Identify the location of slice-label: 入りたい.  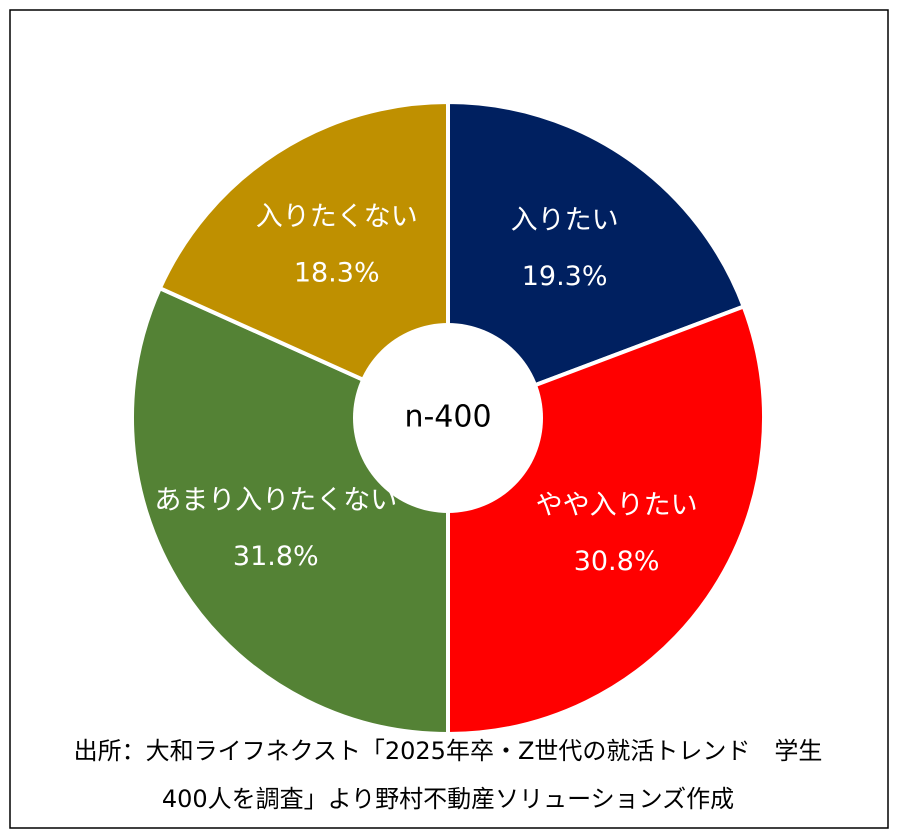
(565, 220).